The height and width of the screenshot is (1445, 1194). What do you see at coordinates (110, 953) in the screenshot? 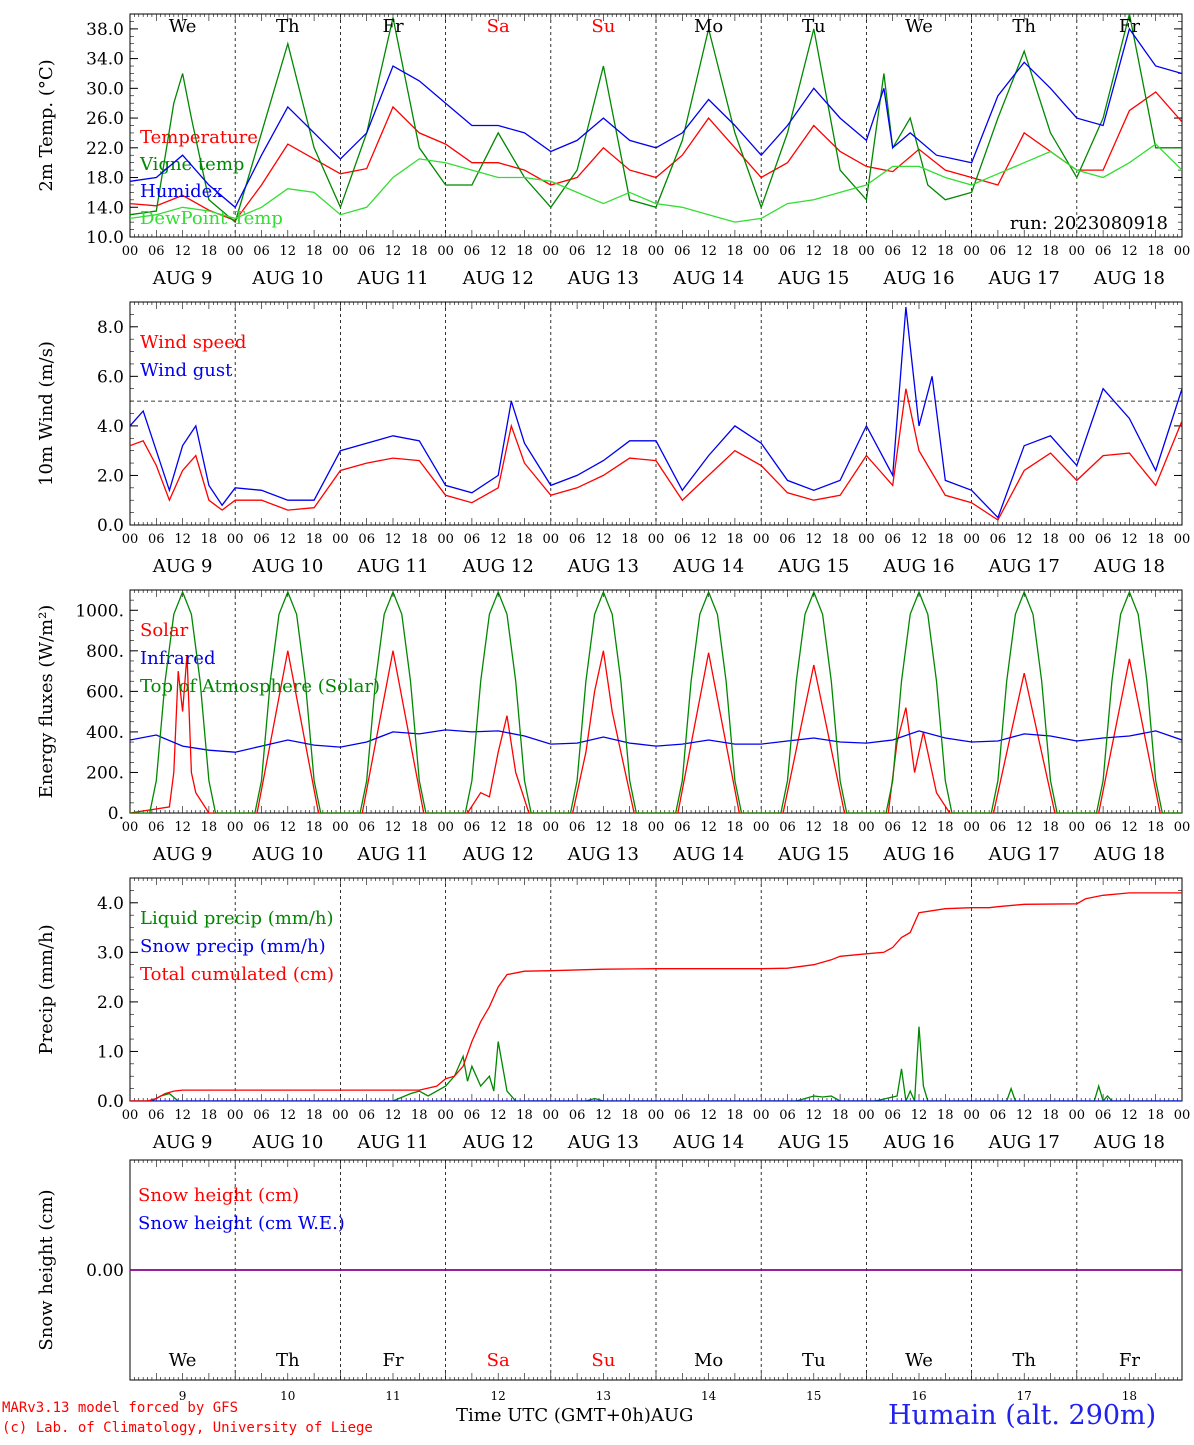
I see `y-tick-label: 3.0` at bounding box center [110, 953].